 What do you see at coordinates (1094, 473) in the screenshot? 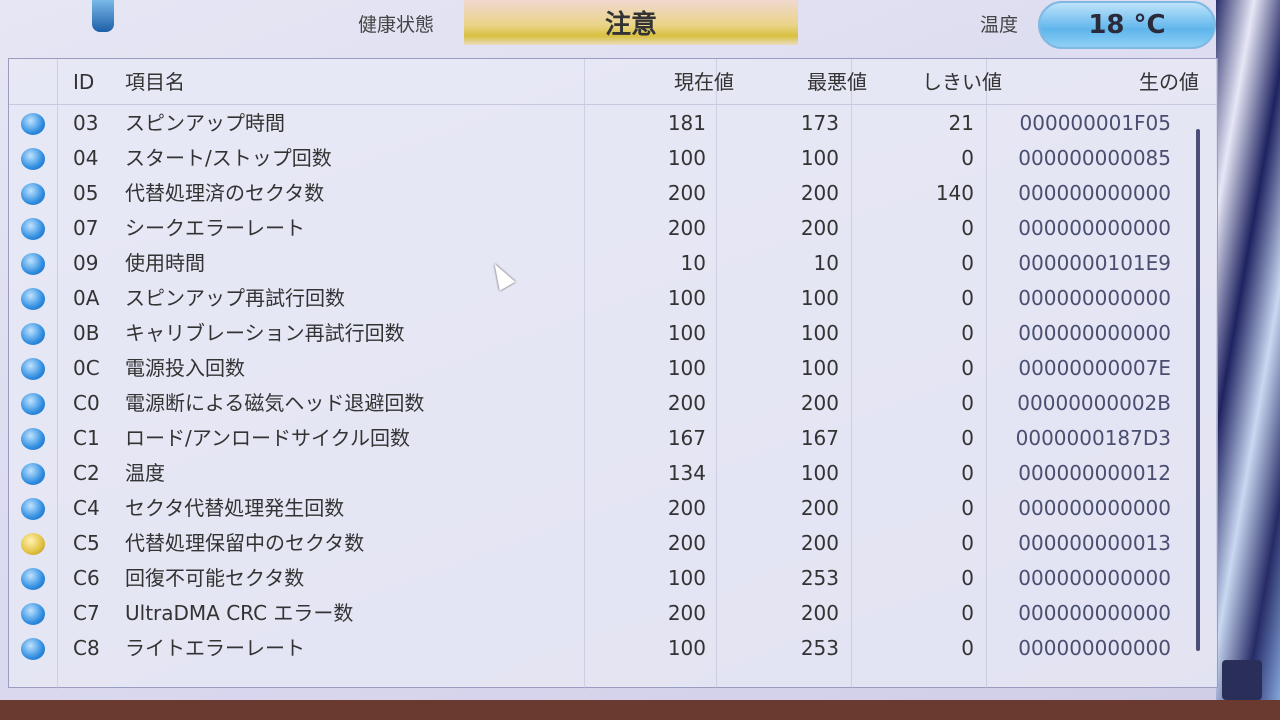
I see `raw-value: 000000000012` at bounding box center [1094, 473].